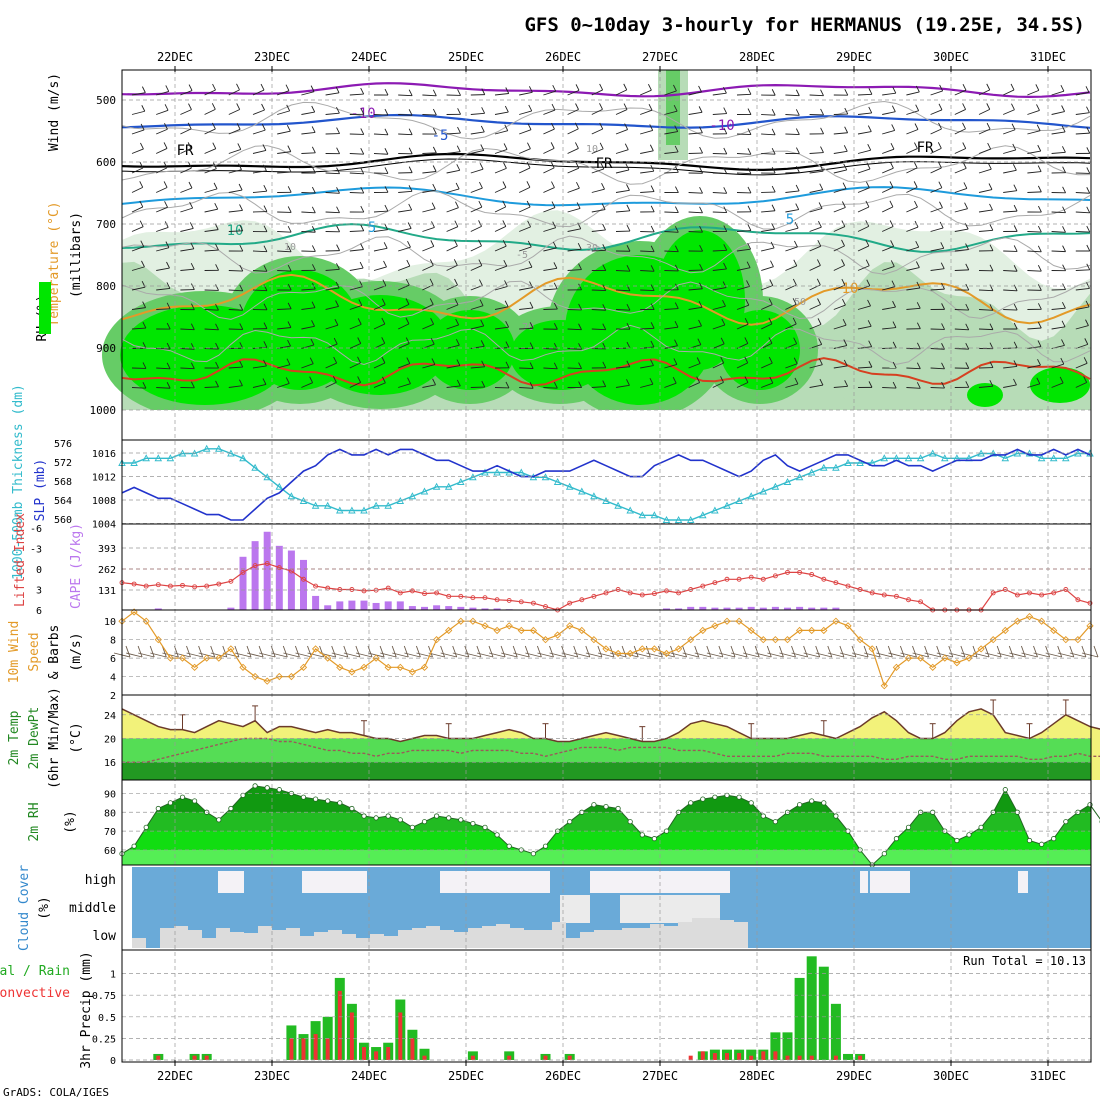 The height and width of the screenshot is (1100, 1100). I want to click on series-slp-line, so click(606, 484).